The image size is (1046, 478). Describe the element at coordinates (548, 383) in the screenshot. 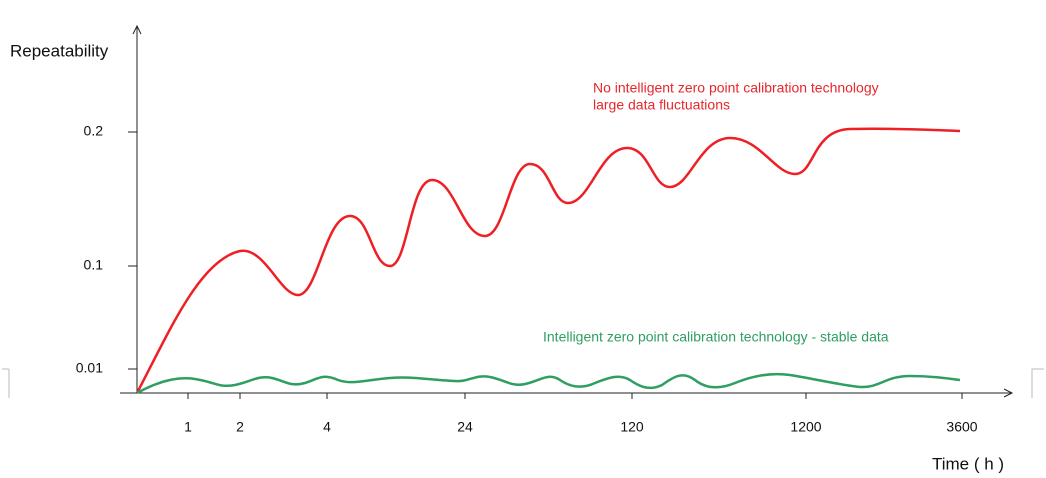

I see `stable-curve` at that location.